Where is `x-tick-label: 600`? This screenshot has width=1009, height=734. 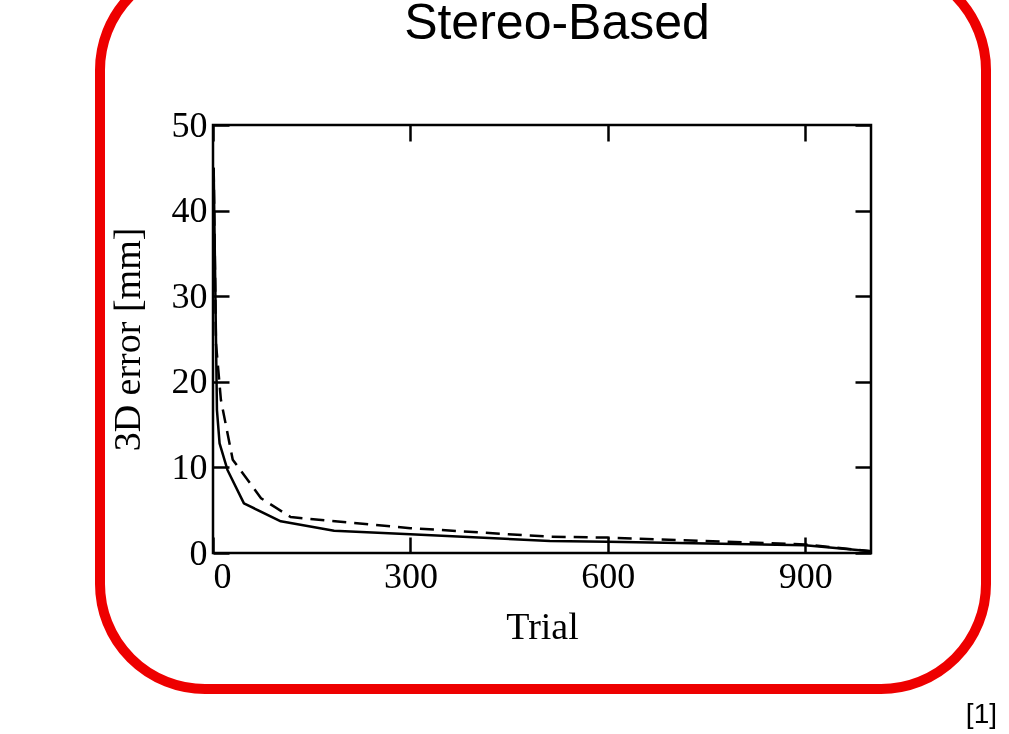
x-tick-label: 600 is located at coordinates (608, 575).